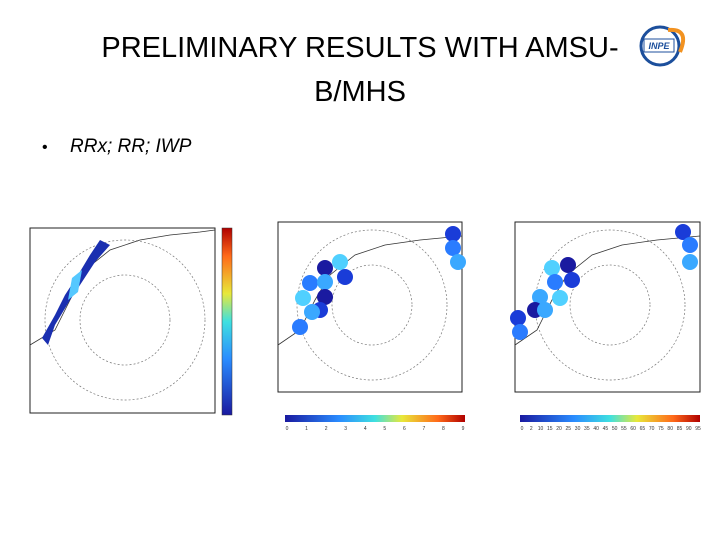  What do you see at coordinates (550, 429) in the screenshot?
I see `colorbar-label: 15` at bounding box center [550, 429].